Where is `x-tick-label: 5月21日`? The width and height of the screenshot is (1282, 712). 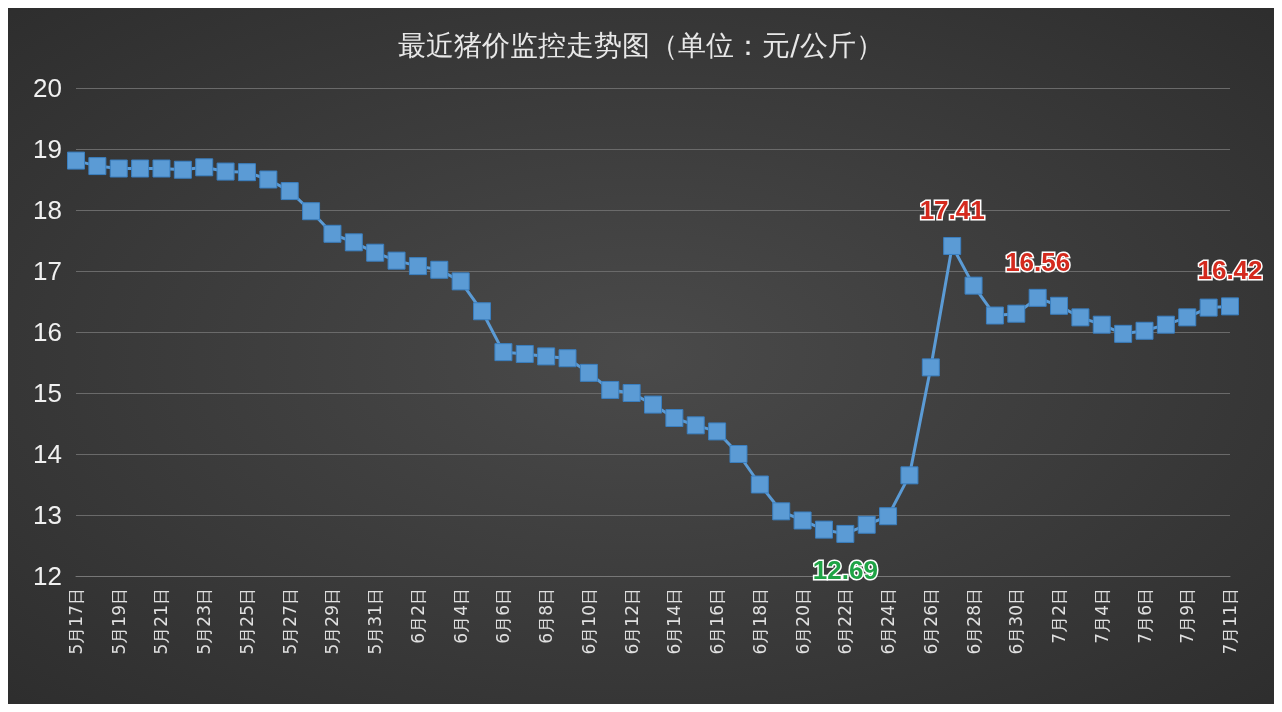
x-tick-label: 5月21日 is located at coordinates (161, 621).